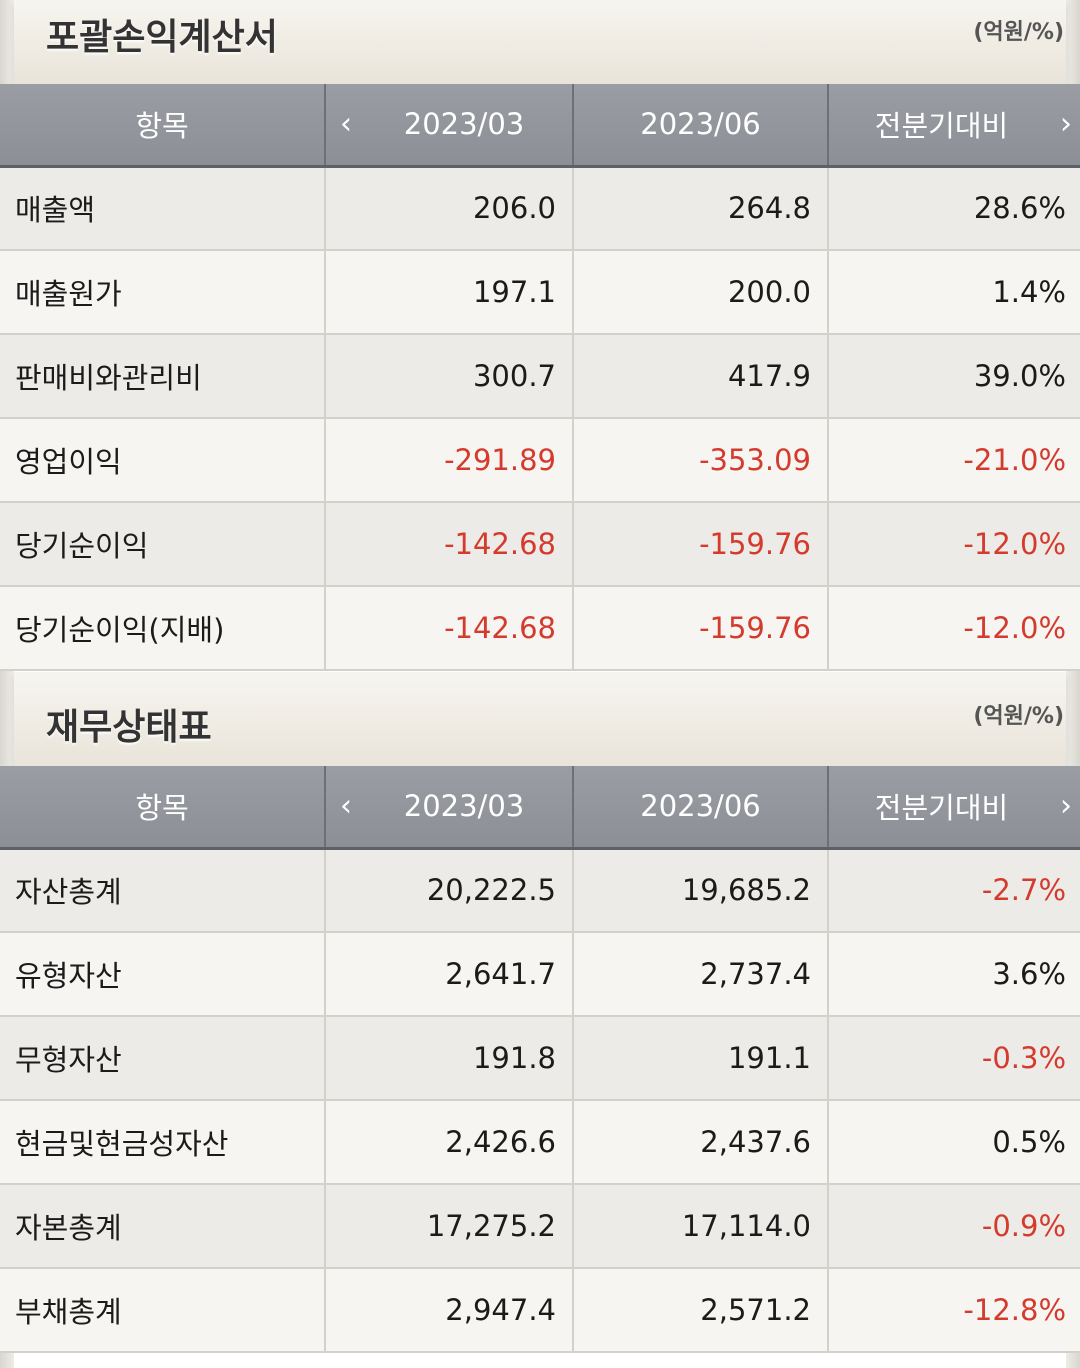  What do you see at coordinates (448, 1058) in the screenshot?
I see `value-2023-03: 191.8` at bounding box center [448, 1058].